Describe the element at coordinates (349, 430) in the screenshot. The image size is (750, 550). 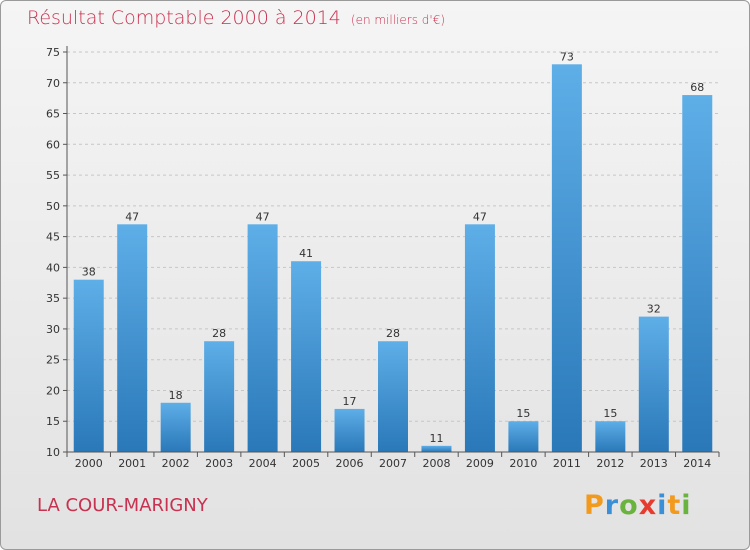
I see `bar-2006` at that location.